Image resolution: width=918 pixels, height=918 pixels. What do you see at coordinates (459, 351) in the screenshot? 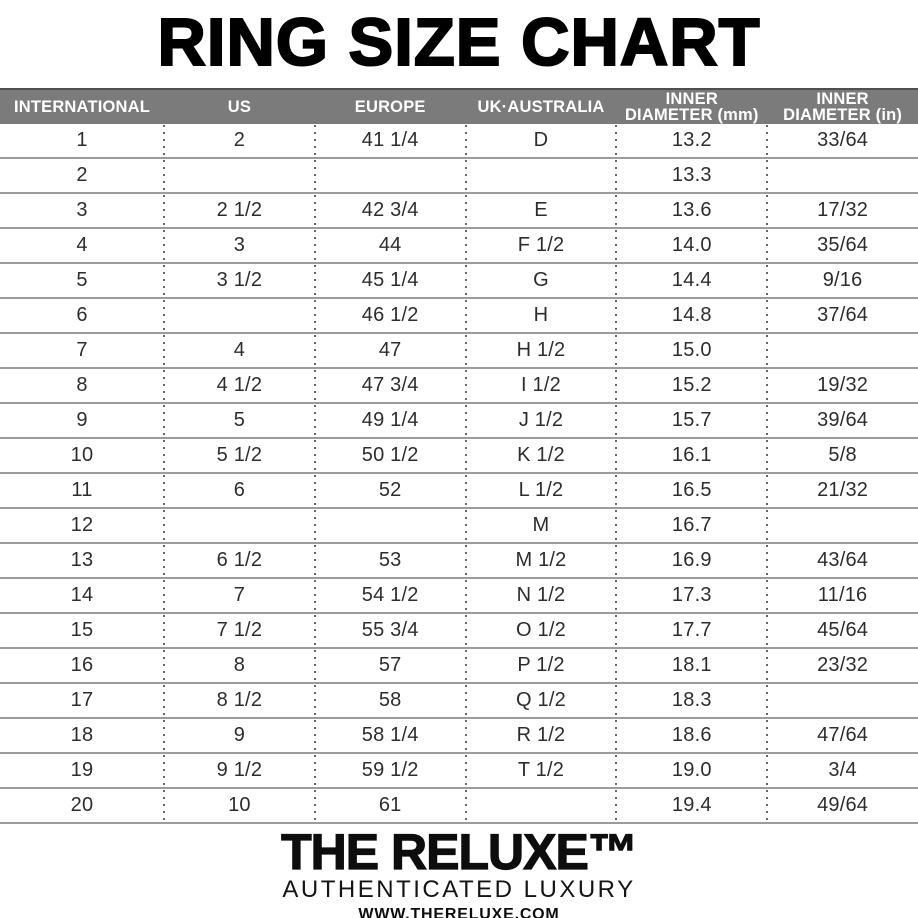
I see `table-row: 7 4 47 H 1/2 15.0` at bounding box center [459, 351].